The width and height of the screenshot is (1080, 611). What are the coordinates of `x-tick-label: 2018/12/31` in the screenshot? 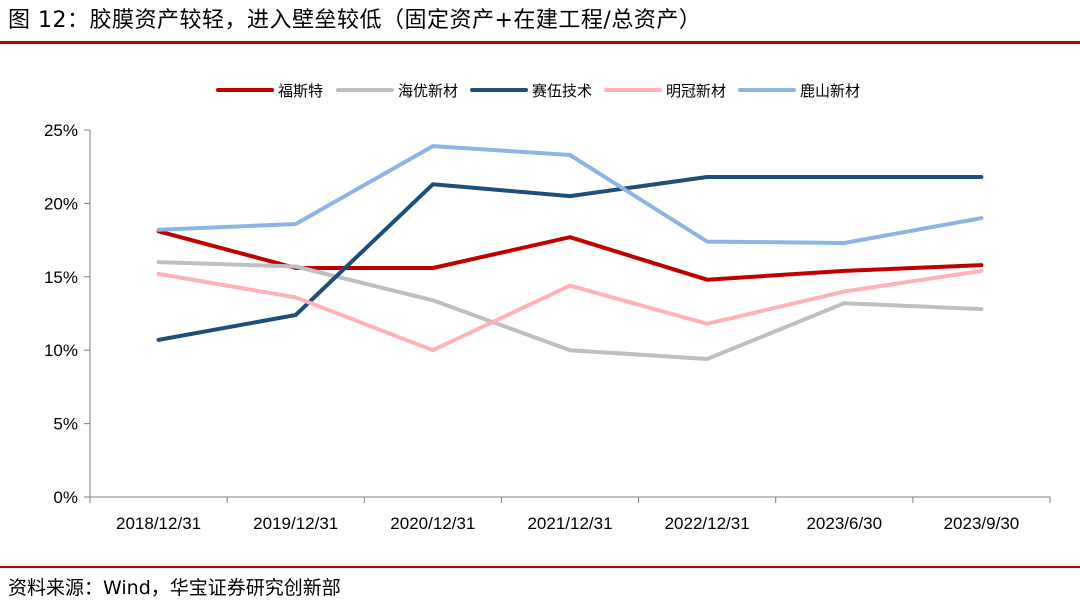 It's located at (158, 523).